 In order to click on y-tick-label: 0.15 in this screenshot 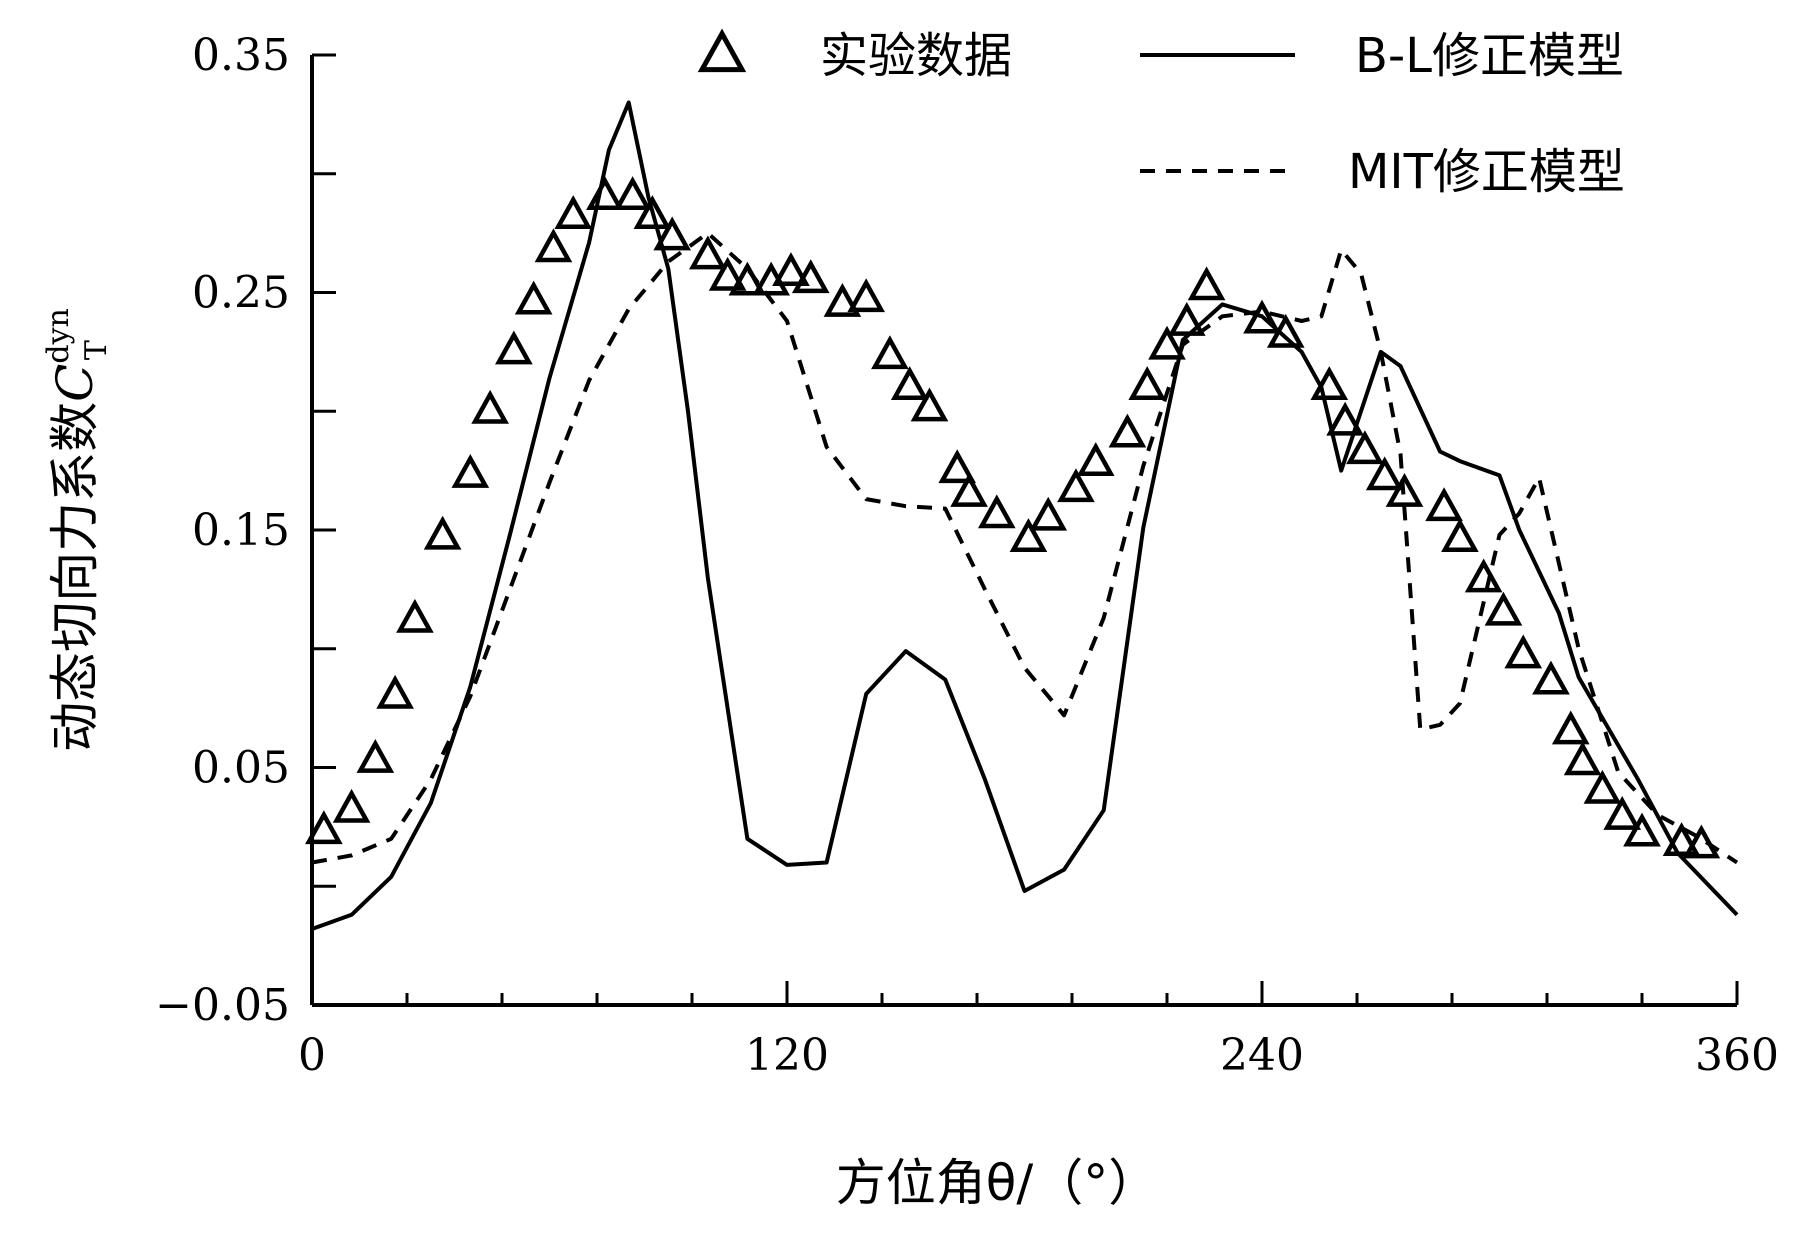, I will do `click(241, 530)`.